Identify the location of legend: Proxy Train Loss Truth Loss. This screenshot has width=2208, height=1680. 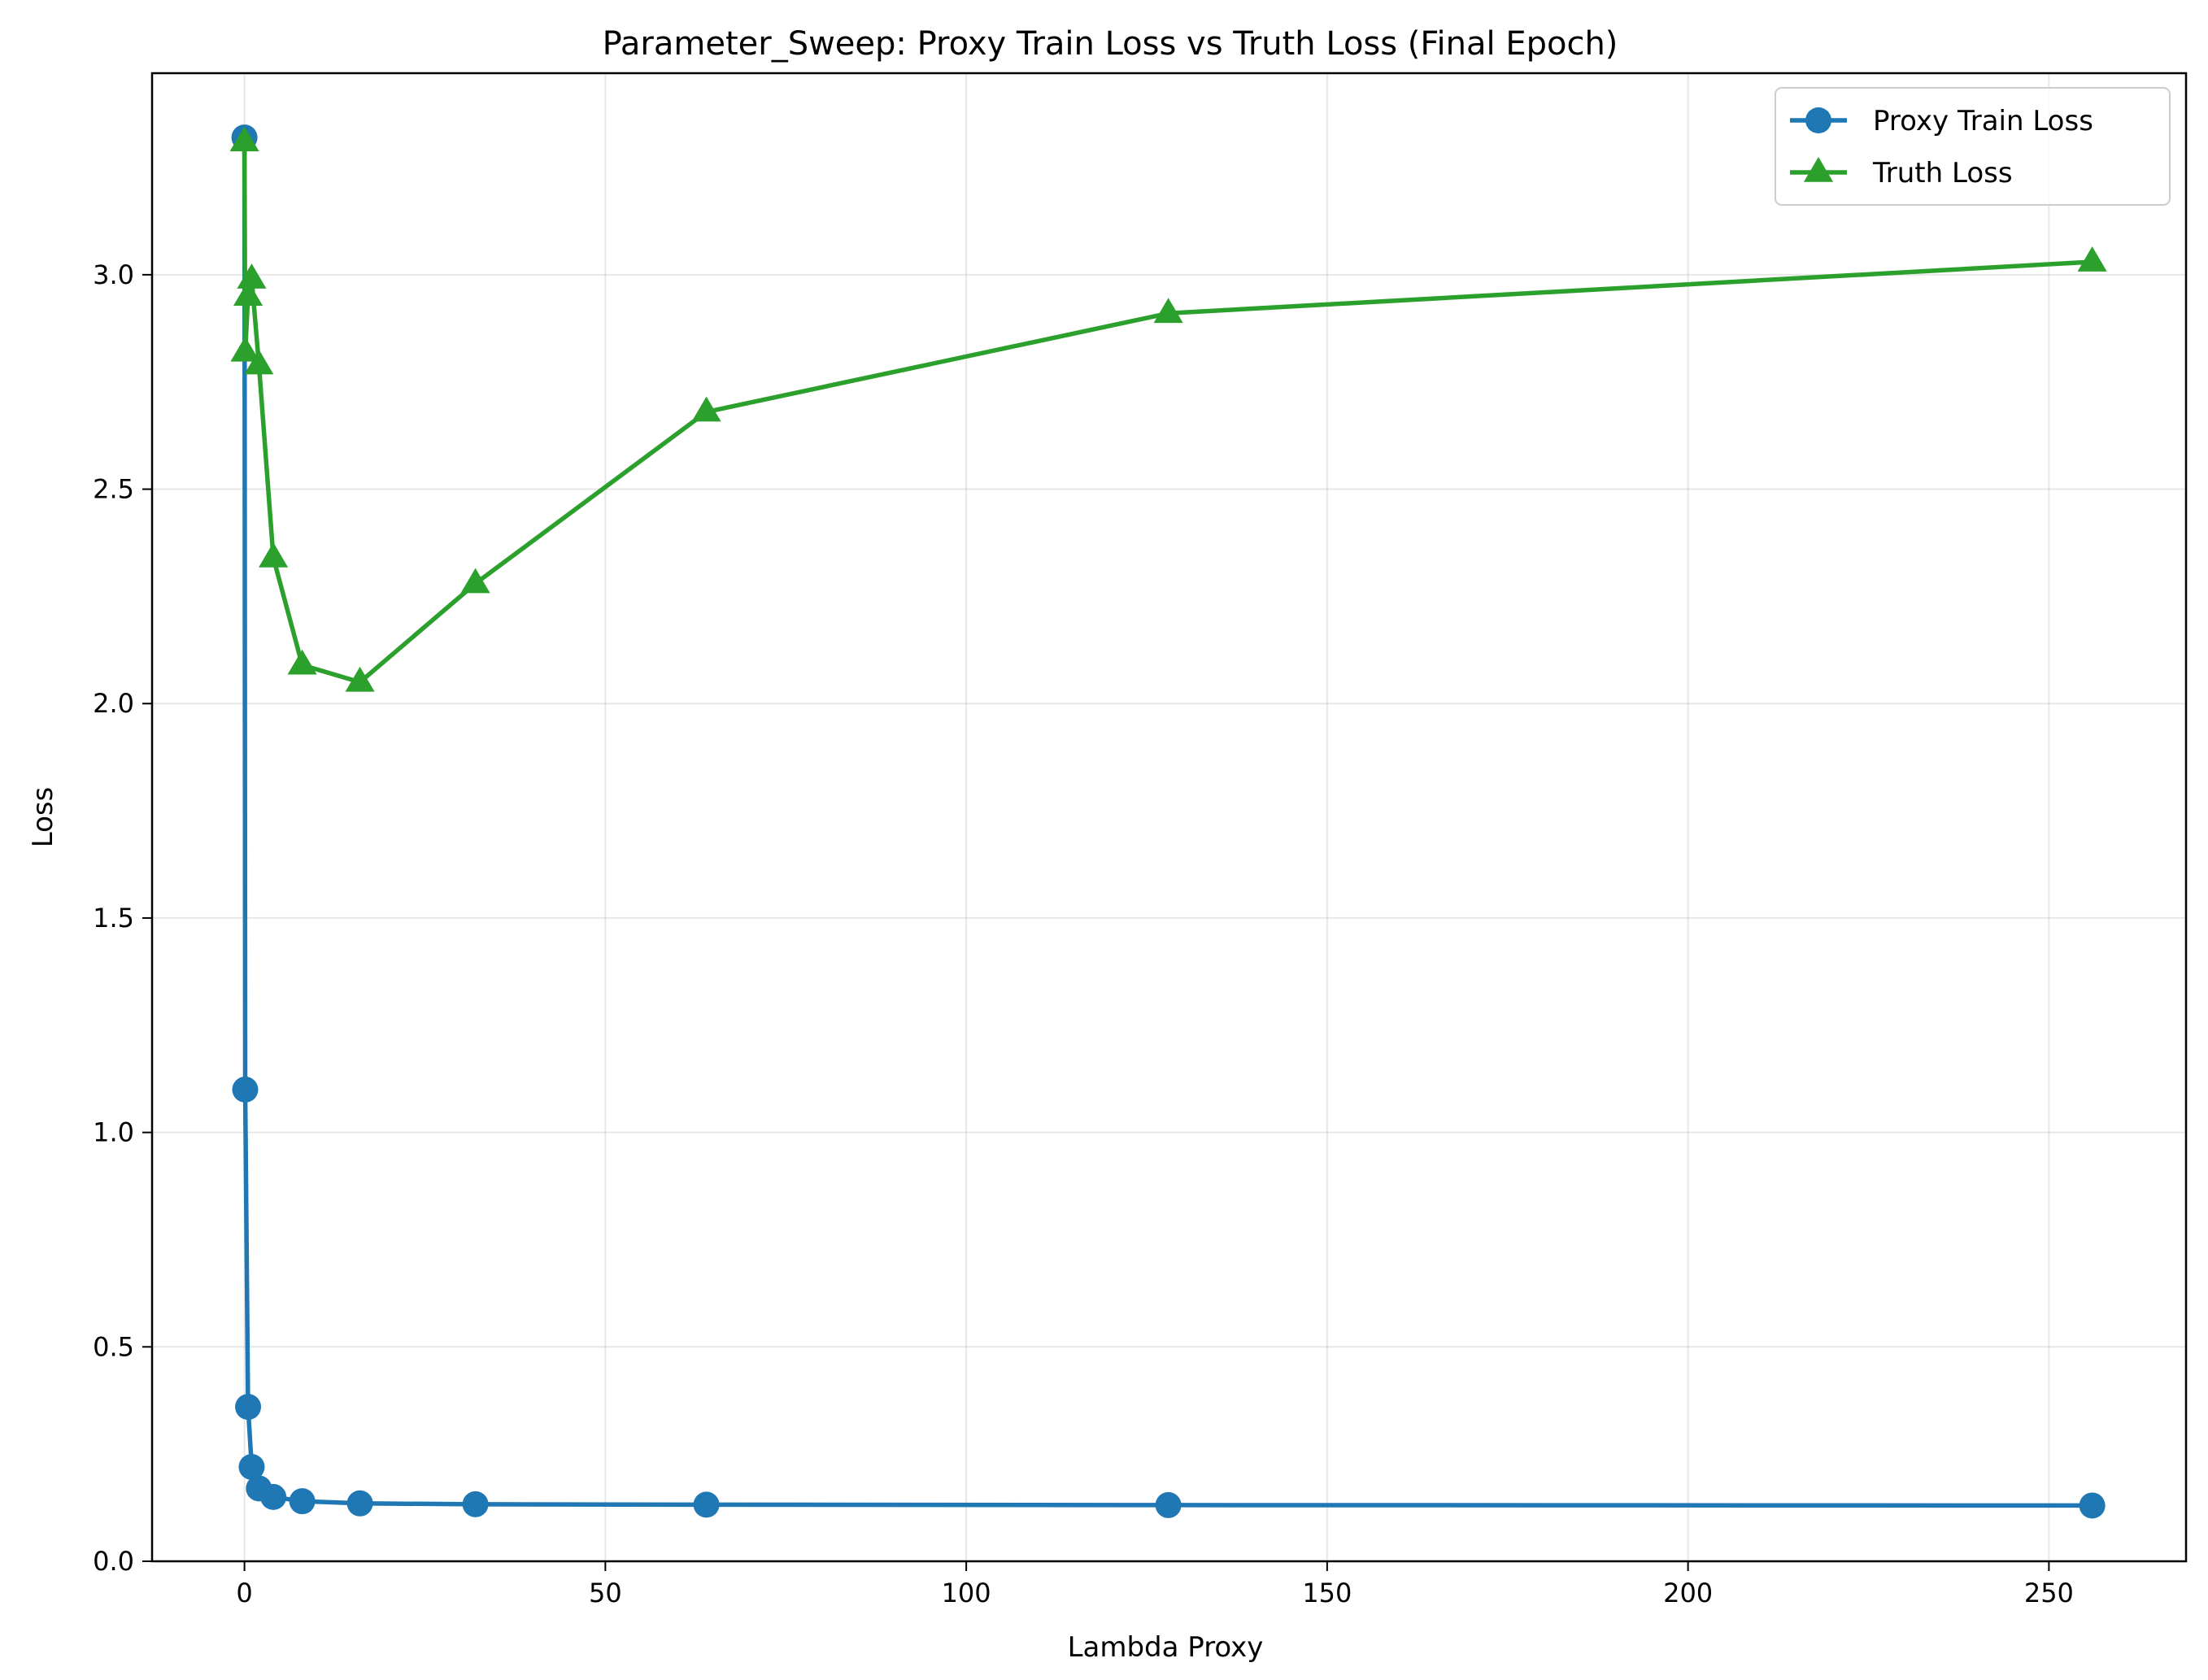
(1973, 146).